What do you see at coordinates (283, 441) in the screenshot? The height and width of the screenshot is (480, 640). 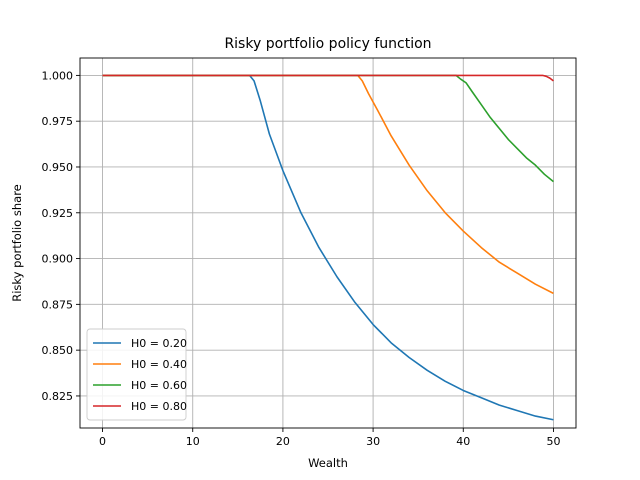 I see `x-tick-label: 20` at bounding box center [283, 441].